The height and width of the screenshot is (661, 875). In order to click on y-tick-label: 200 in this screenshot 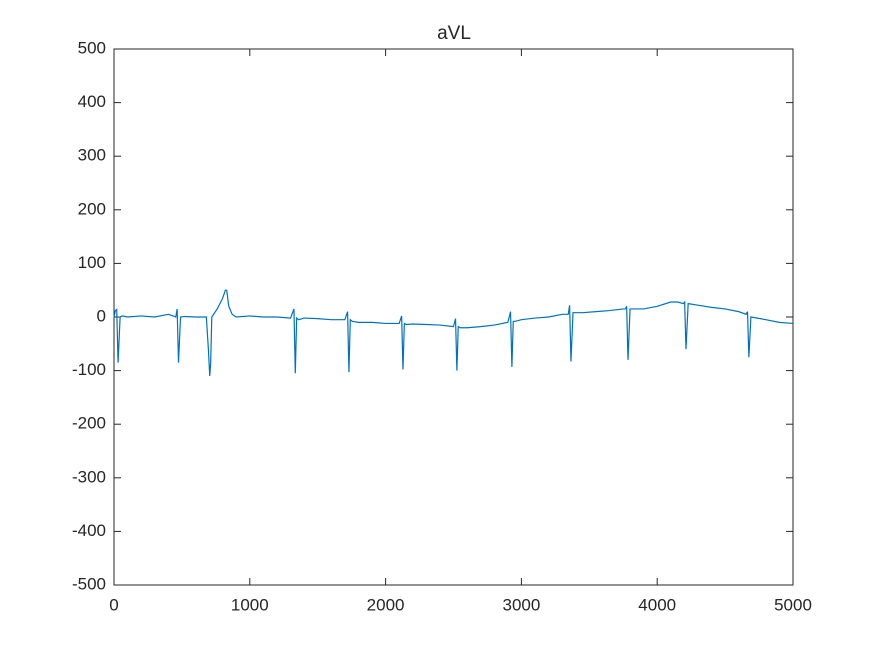, I will do `click(92, 208)`.